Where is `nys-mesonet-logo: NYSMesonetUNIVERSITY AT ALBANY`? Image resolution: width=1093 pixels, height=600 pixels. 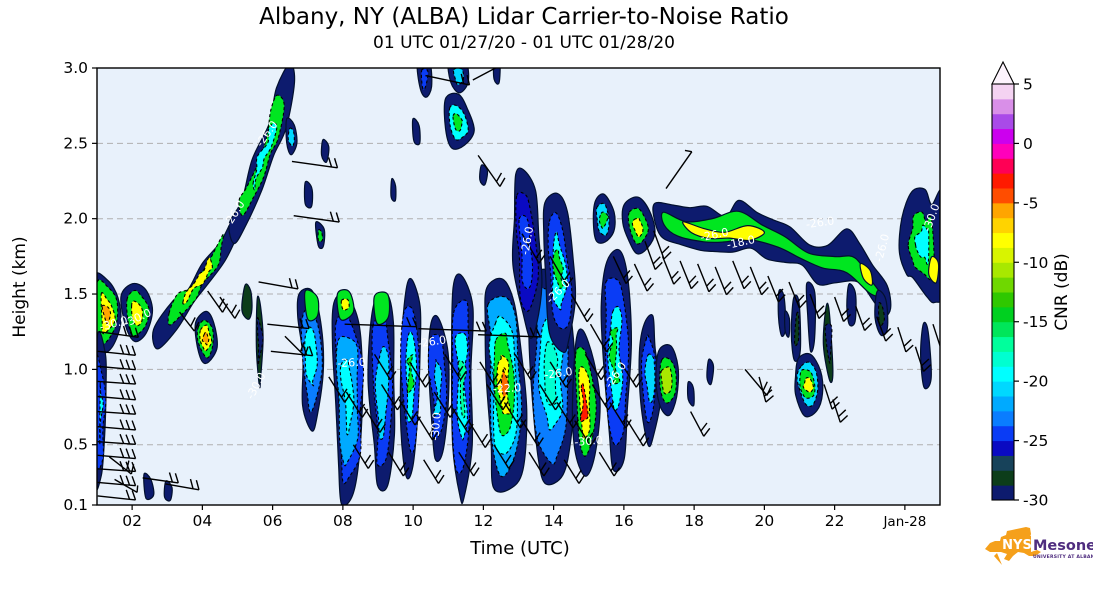 nys-mesonet-logo: NYSMesonetUNIVERSITY AT ALBANY is located at coordinates (1039, 546).